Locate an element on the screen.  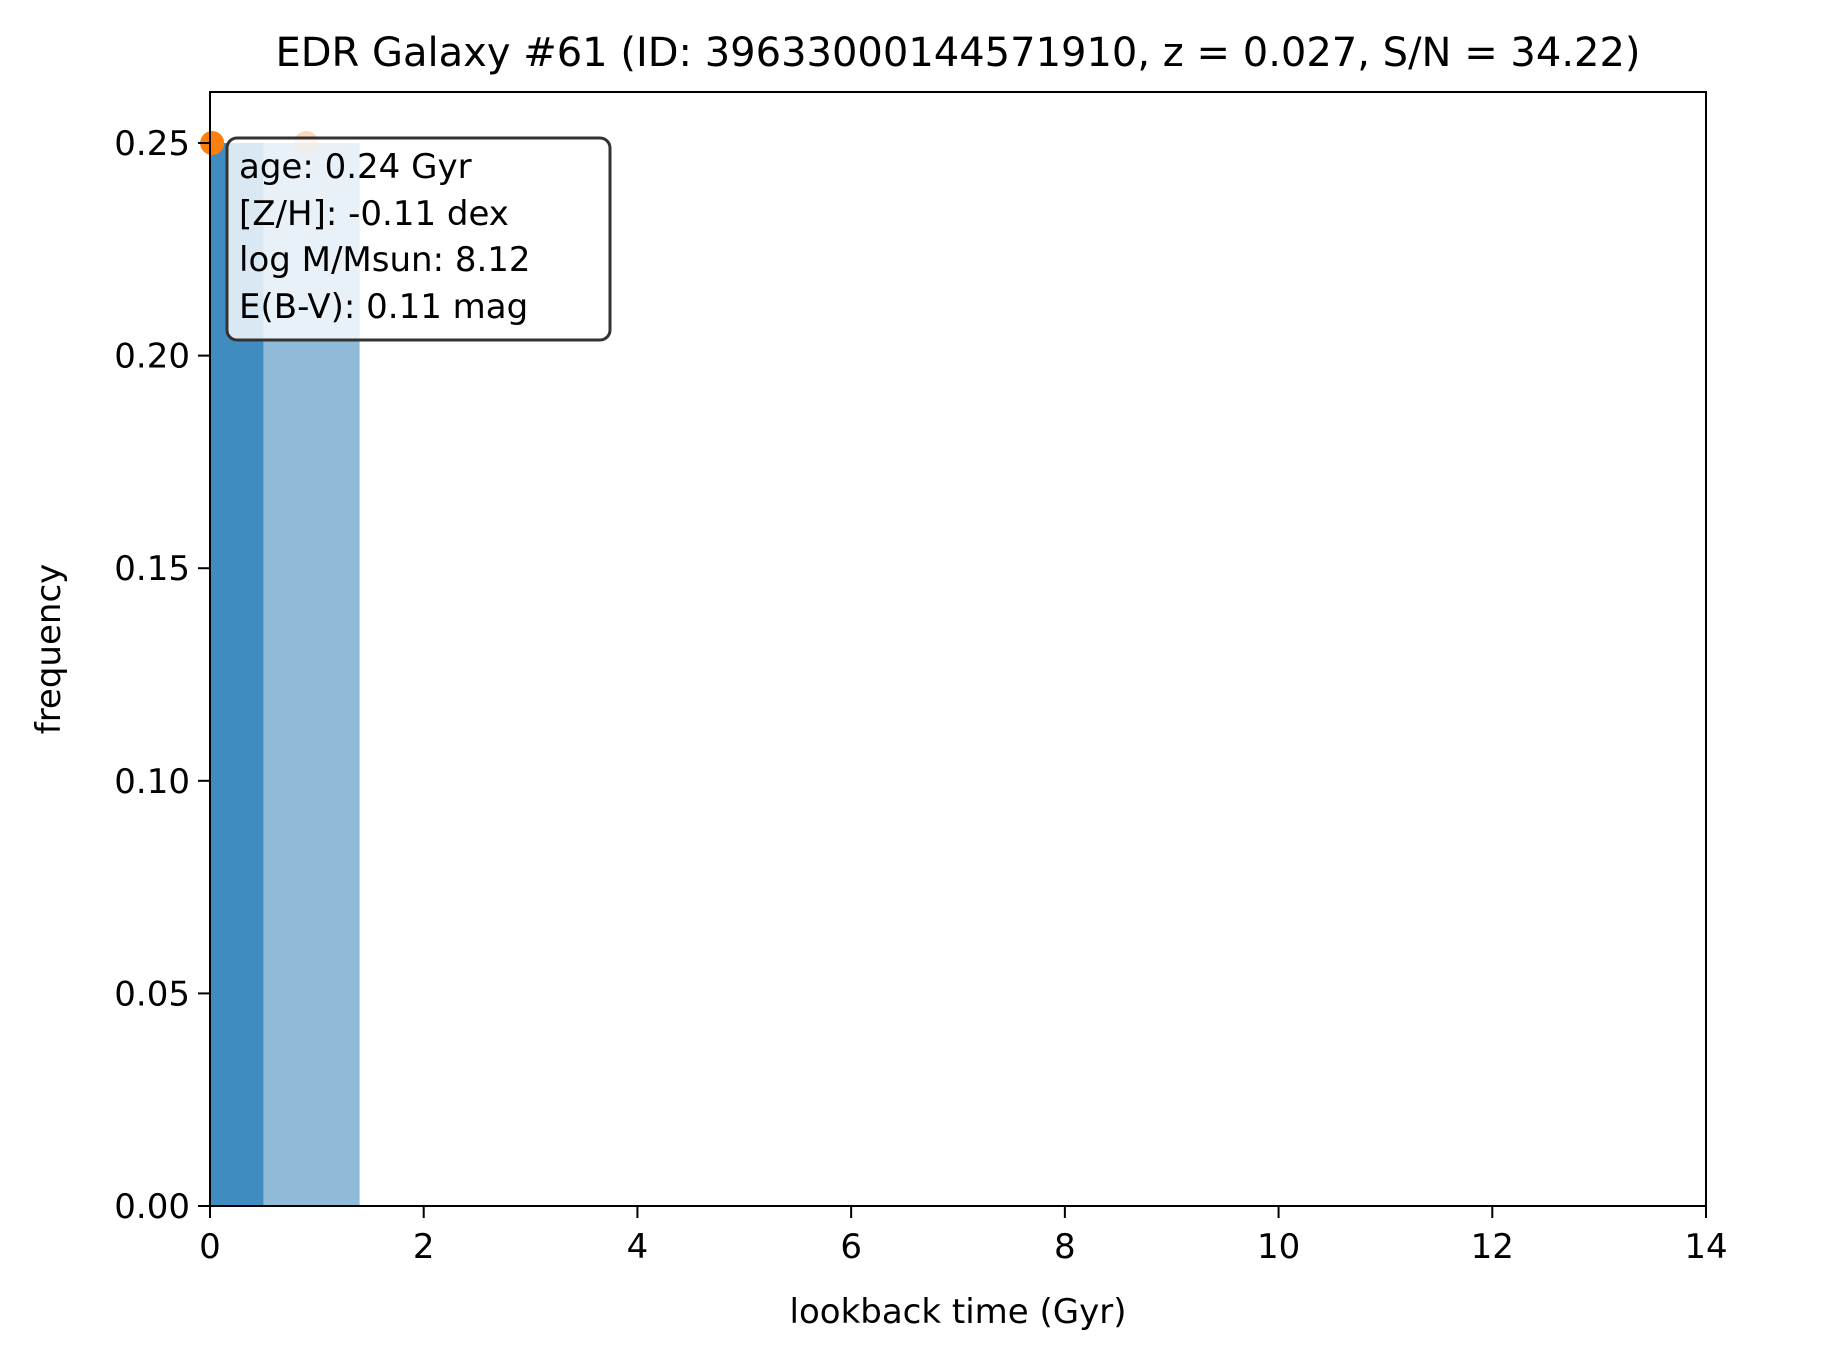
x-tick-label: 8 is located at coordinates (1065, 1247).